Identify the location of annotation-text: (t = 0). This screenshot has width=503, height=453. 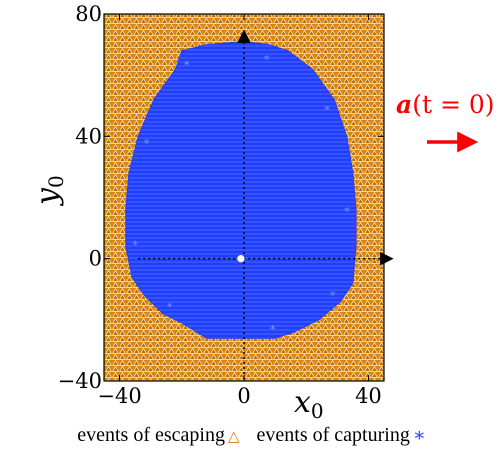
(453, 104).